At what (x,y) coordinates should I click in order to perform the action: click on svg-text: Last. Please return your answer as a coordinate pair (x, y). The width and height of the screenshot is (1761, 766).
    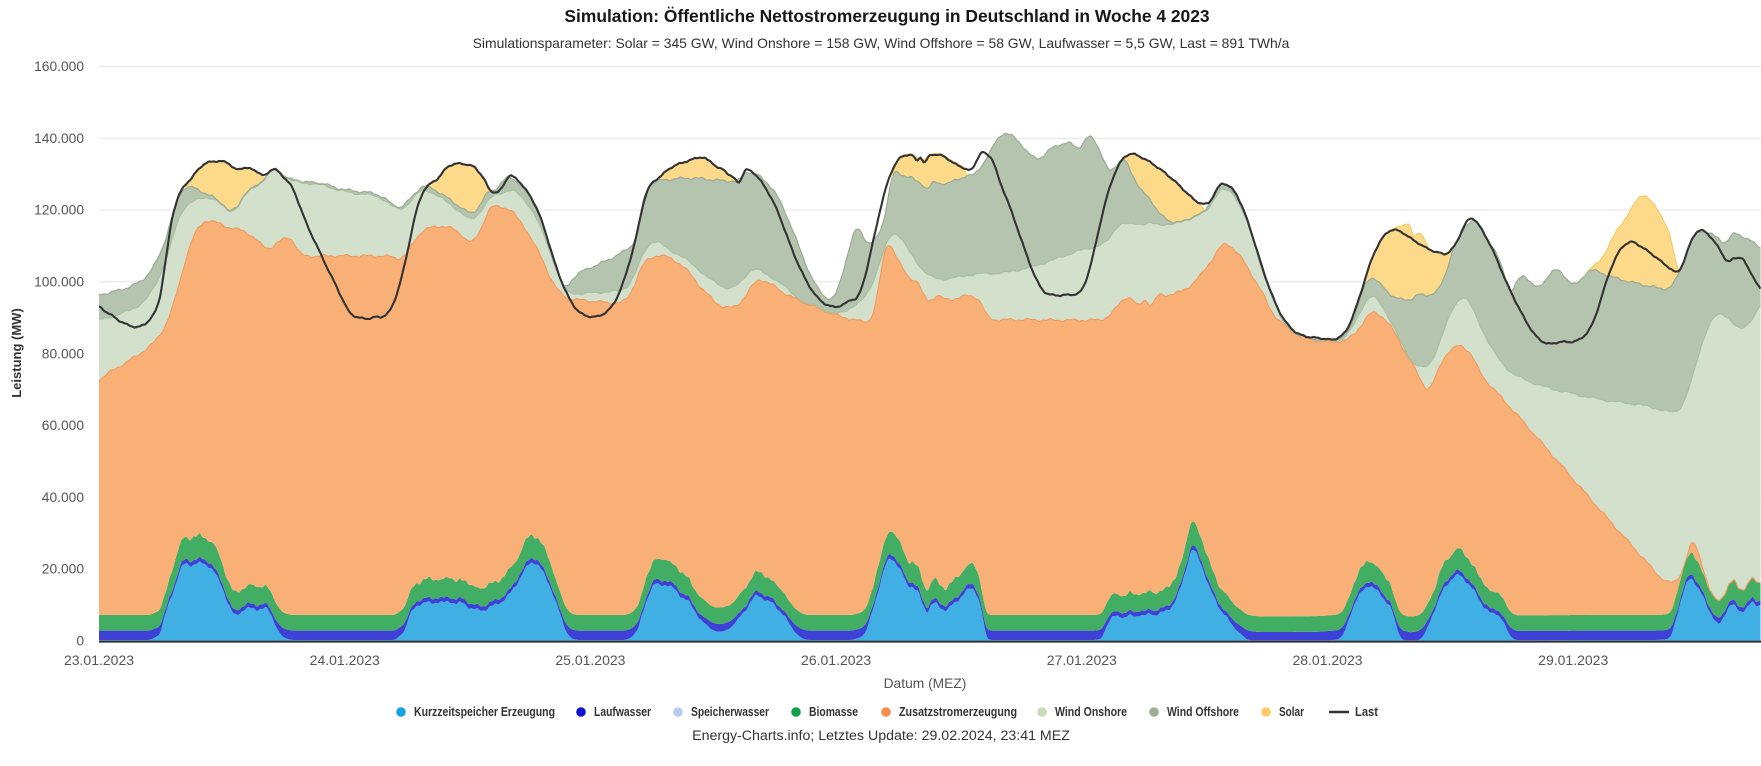
    Looking at the image, I should click on (1367, 712).